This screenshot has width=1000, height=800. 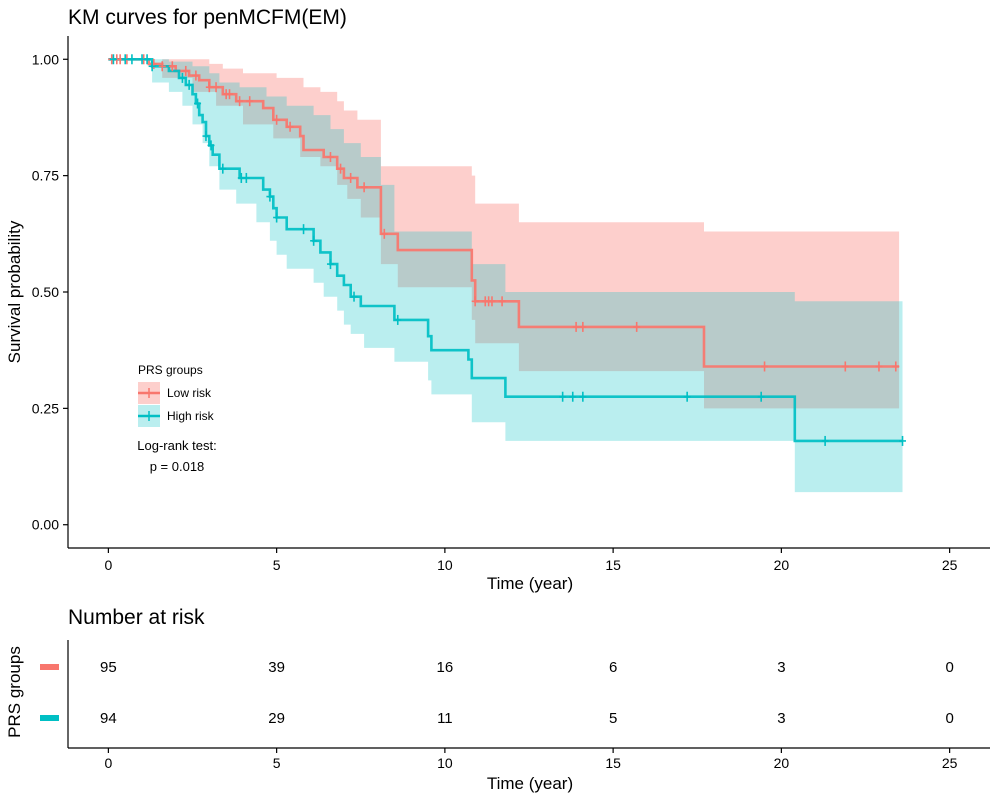 I want to click on at-risk-low-risk: 3, so click(x=781, y=667).